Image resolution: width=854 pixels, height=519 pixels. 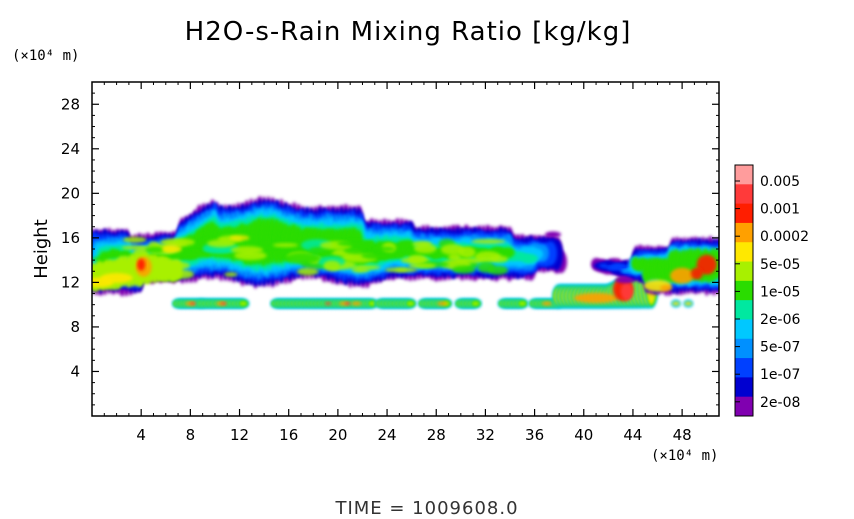 What do you see at coordinates (75, 327) in the screenshot?
I see `y-tick-label: 8` at bounding box center [75, 327].